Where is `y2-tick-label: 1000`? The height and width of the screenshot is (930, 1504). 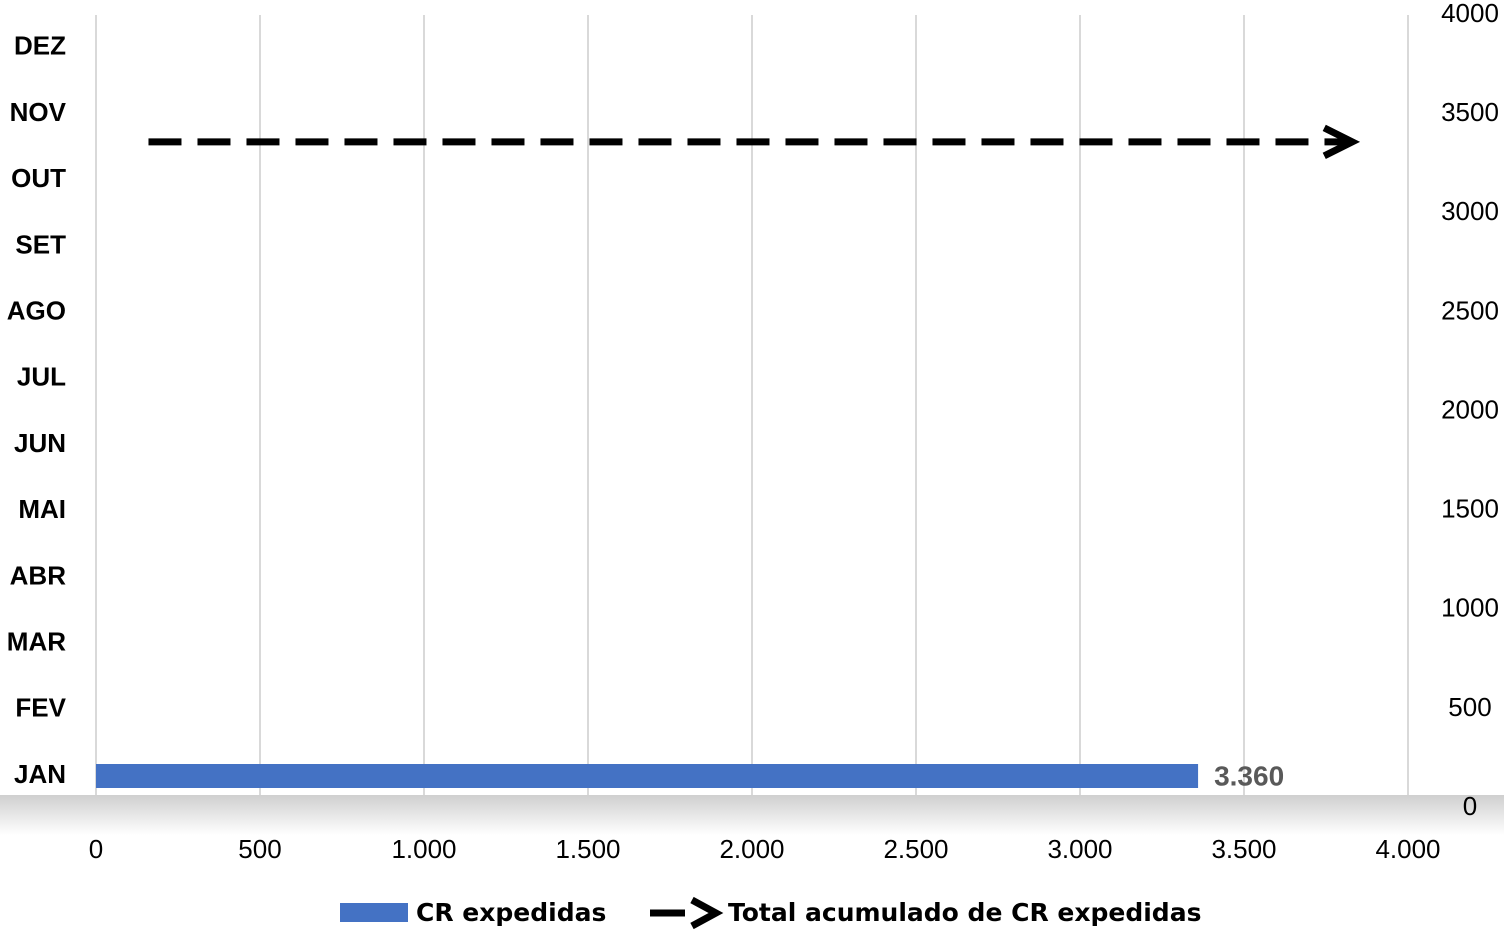 y2-tick-label: 1000 is located at coordinates (1470, 608).